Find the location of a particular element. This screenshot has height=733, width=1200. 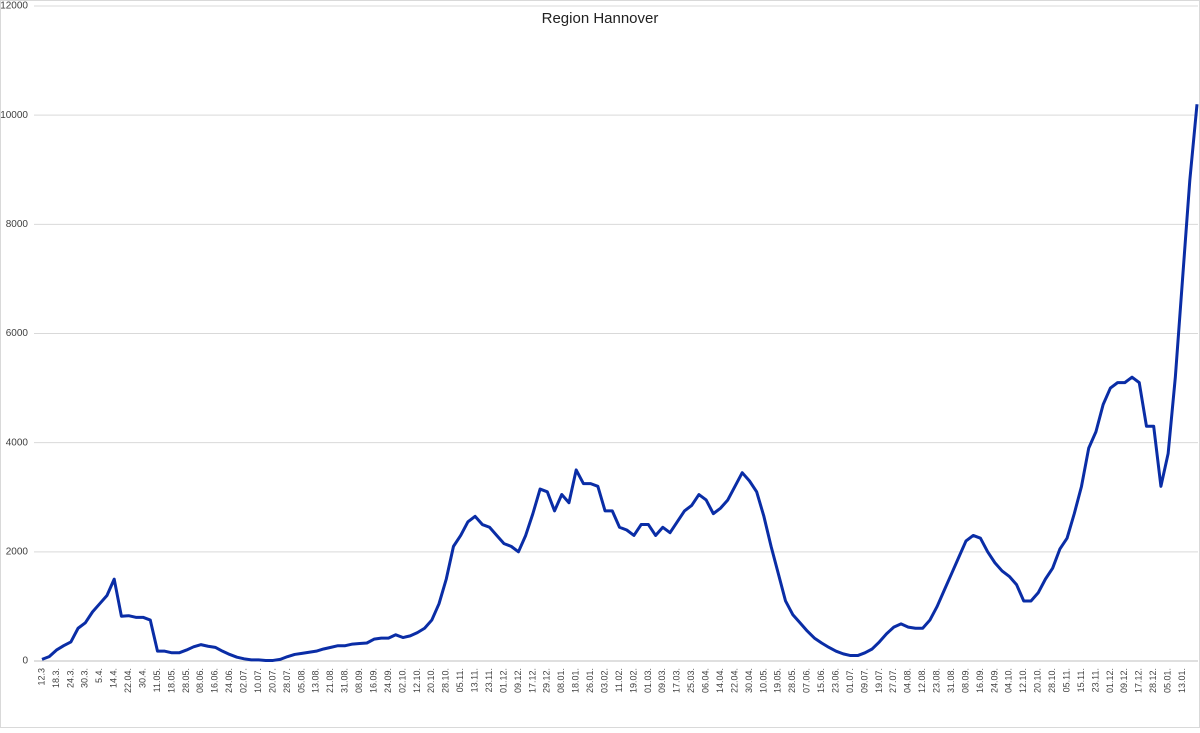

x-tick-label: 13.01. is located at coordinates (1182, 680).